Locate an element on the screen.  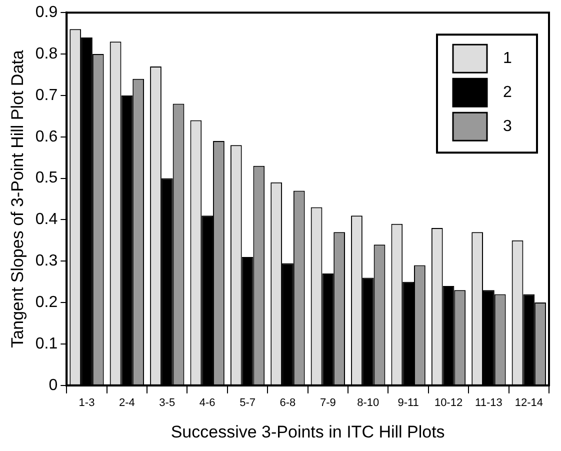
x-tick-label: 9-11 is located at coordinates (408, 403).